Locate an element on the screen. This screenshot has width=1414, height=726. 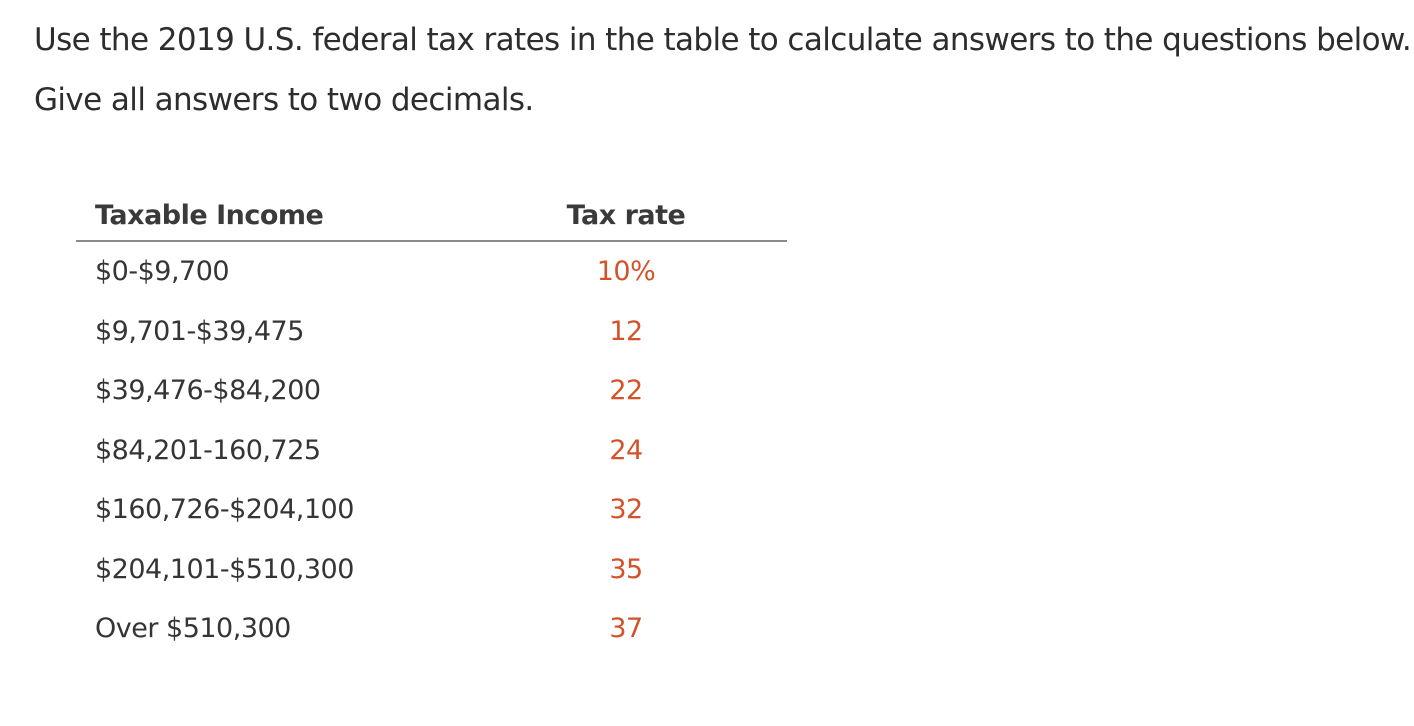
income-bracket: $39,476-$84,200 is located at coordinates (208, 391).